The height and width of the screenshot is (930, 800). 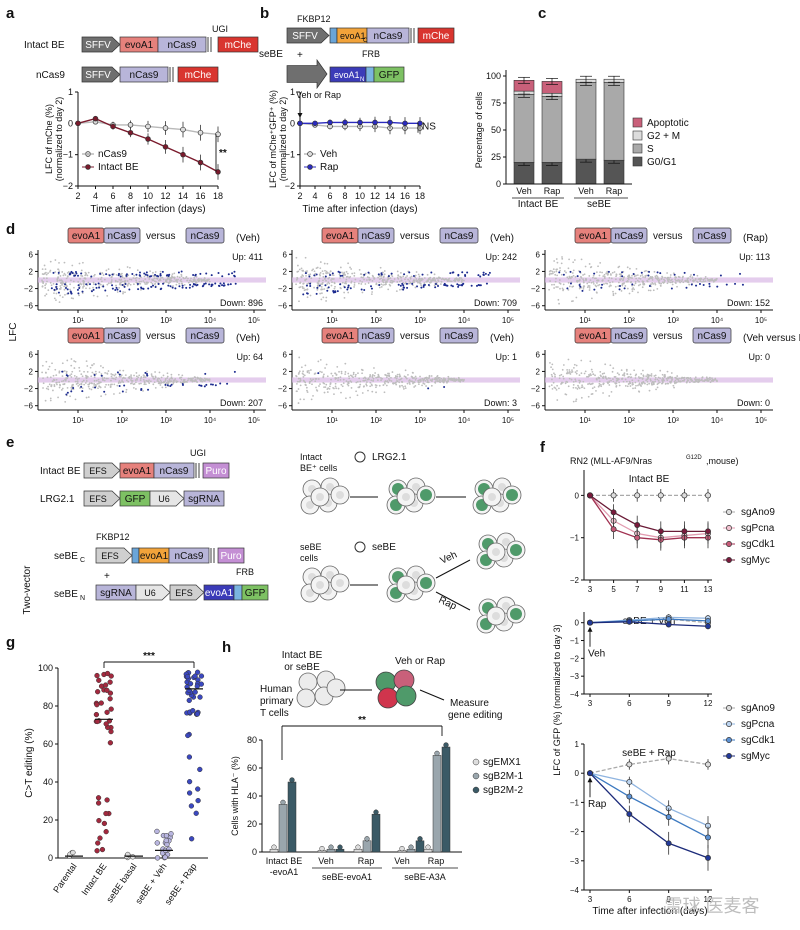 What do you see at coordinates (57, 499) in the screenshot?
I see `e-lrg-label: LRG2.1` at bounding box center [57, 499].